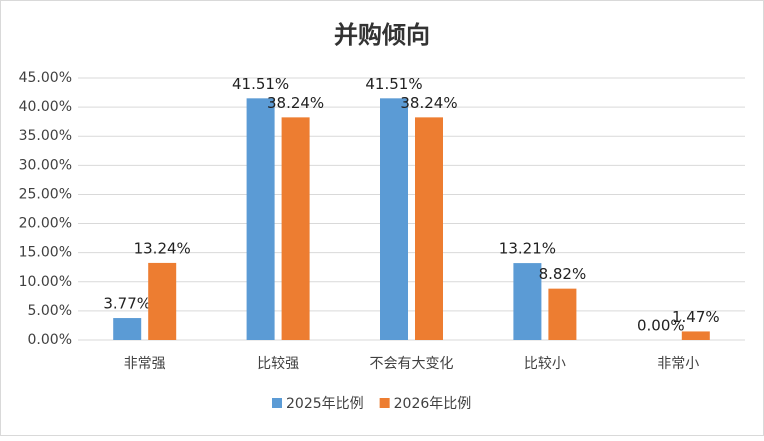 This screenshot has height=441, width=764. I want to click on y-tick-label: 10.00%, so click(45, 282).